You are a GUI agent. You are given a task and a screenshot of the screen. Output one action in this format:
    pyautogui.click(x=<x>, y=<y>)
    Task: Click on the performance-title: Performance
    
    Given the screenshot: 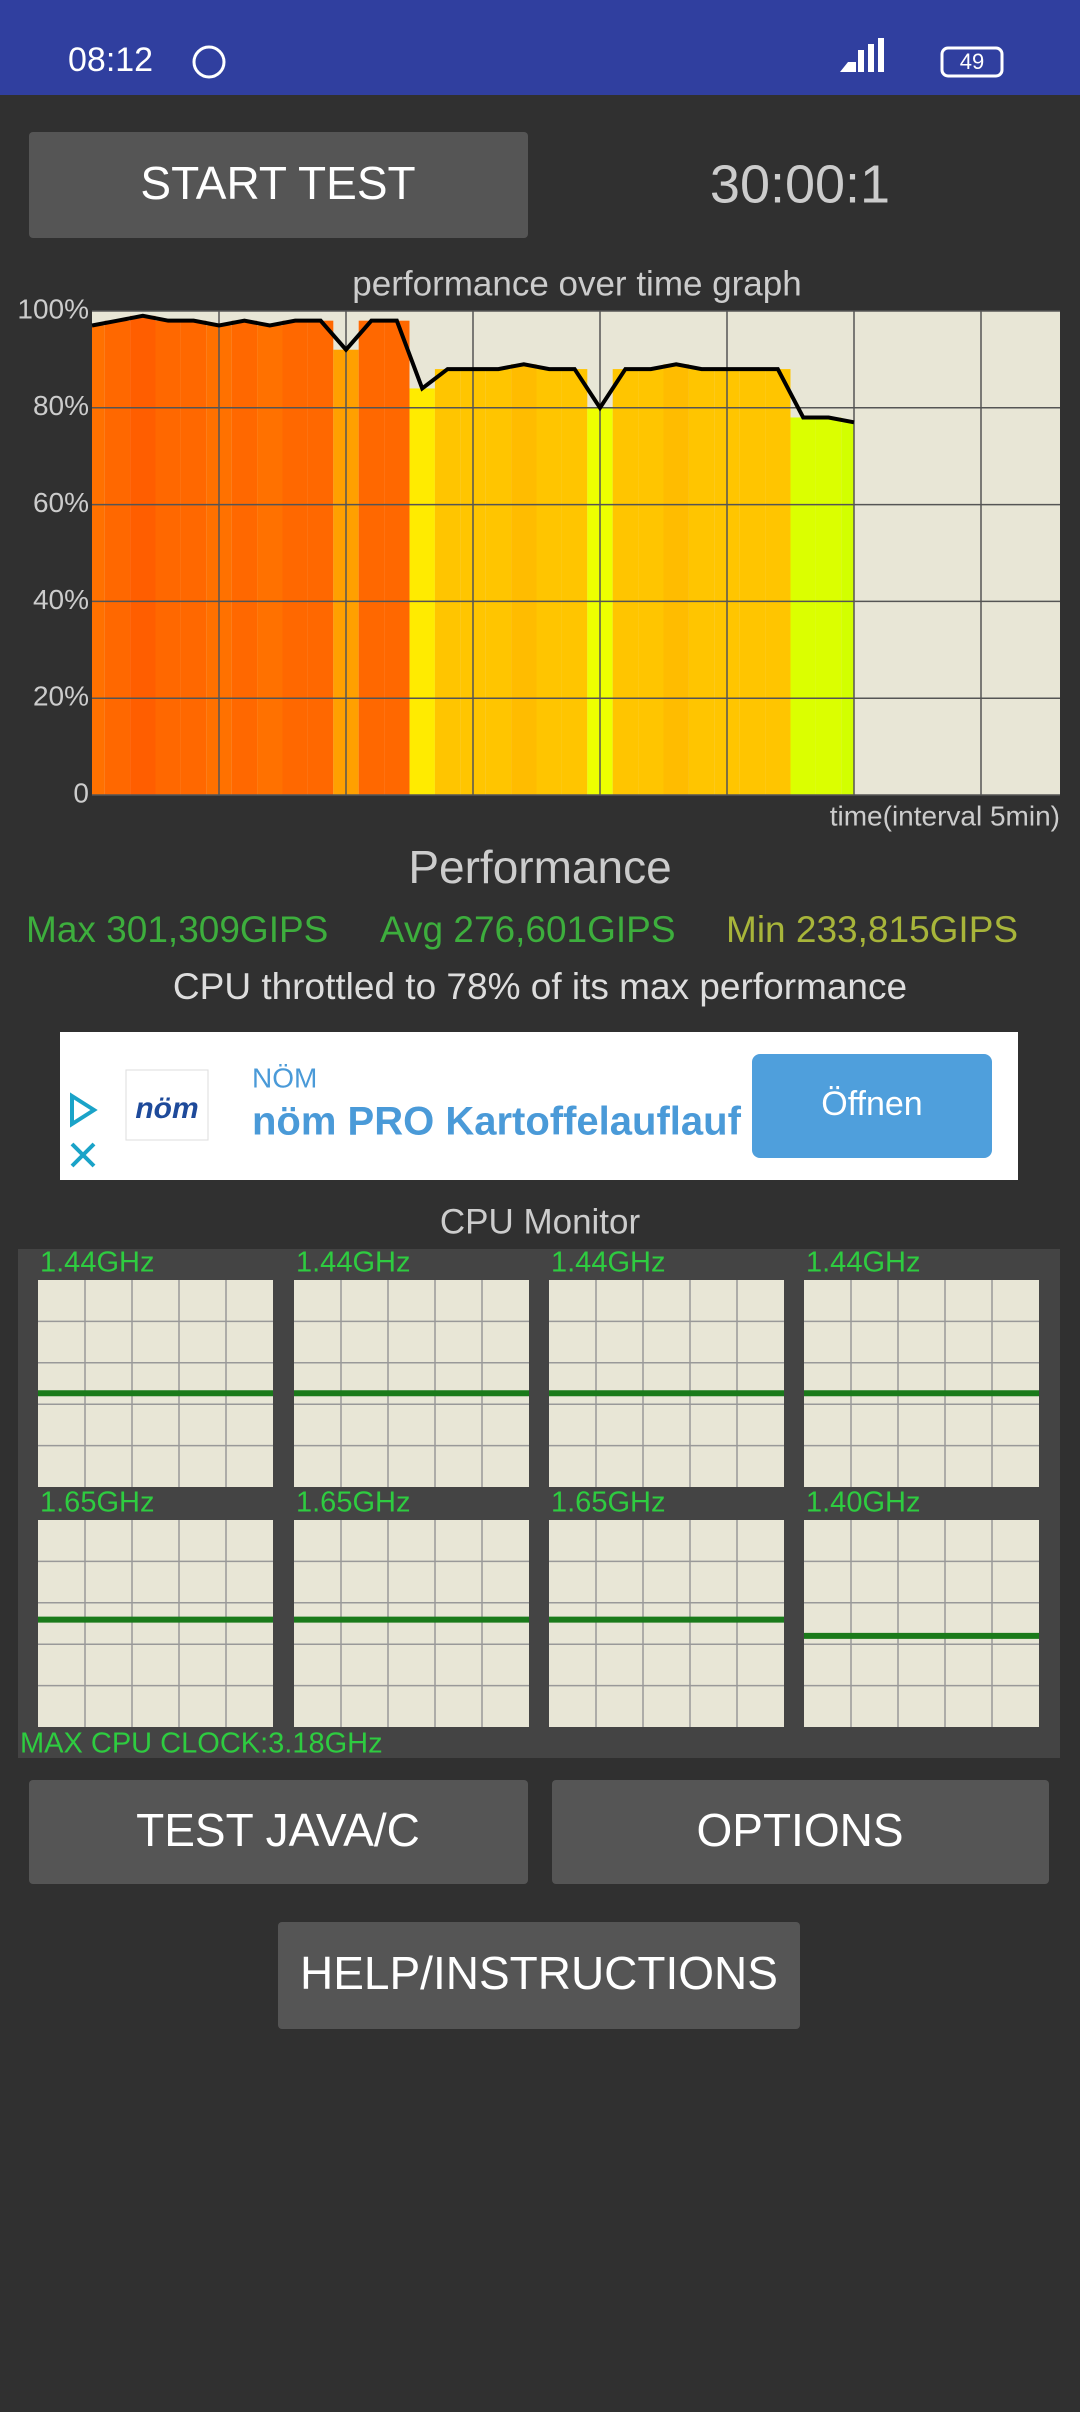 What is the action you would take?
    pyautogui.click(x=539, y=867)
    